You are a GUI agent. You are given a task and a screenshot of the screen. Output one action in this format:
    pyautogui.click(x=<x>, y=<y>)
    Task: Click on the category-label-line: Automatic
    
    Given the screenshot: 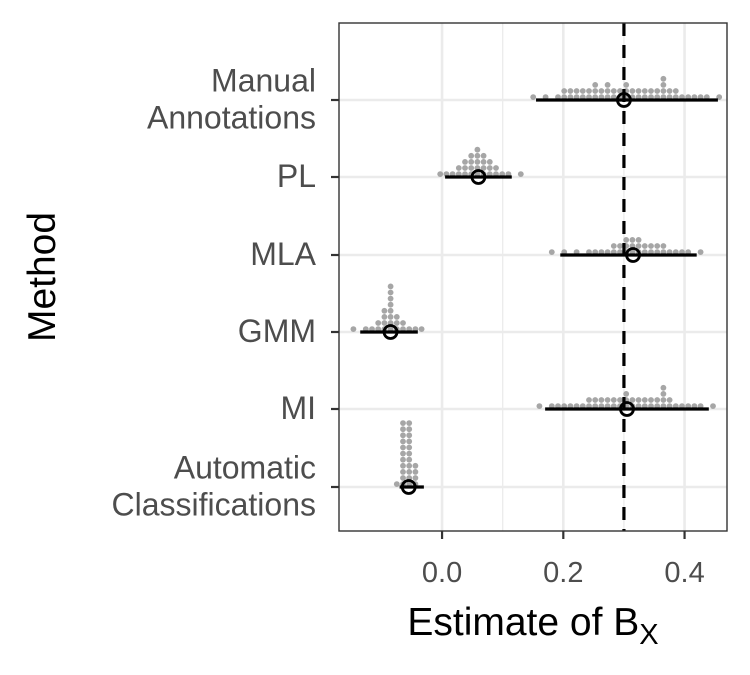 What is the action you would take?
    pyautogui.click(x=245, y=468)
    